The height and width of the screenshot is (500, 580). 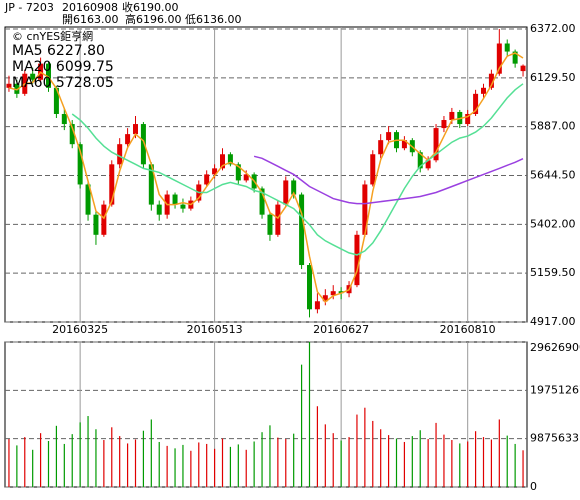 I want to click on legend-entry: MA5 6227.80, so click(x=58, y=51).